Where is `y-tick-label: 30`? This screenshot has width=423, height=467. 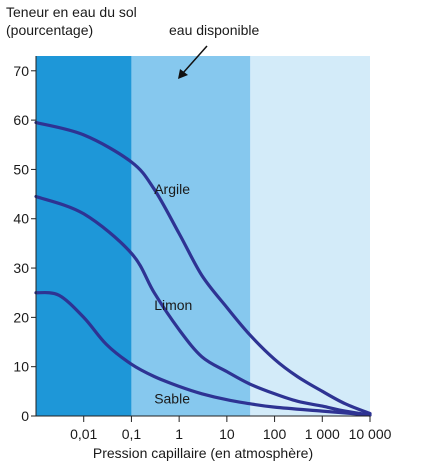 y-tick-label: 30 is located at coordinates (21, 268).